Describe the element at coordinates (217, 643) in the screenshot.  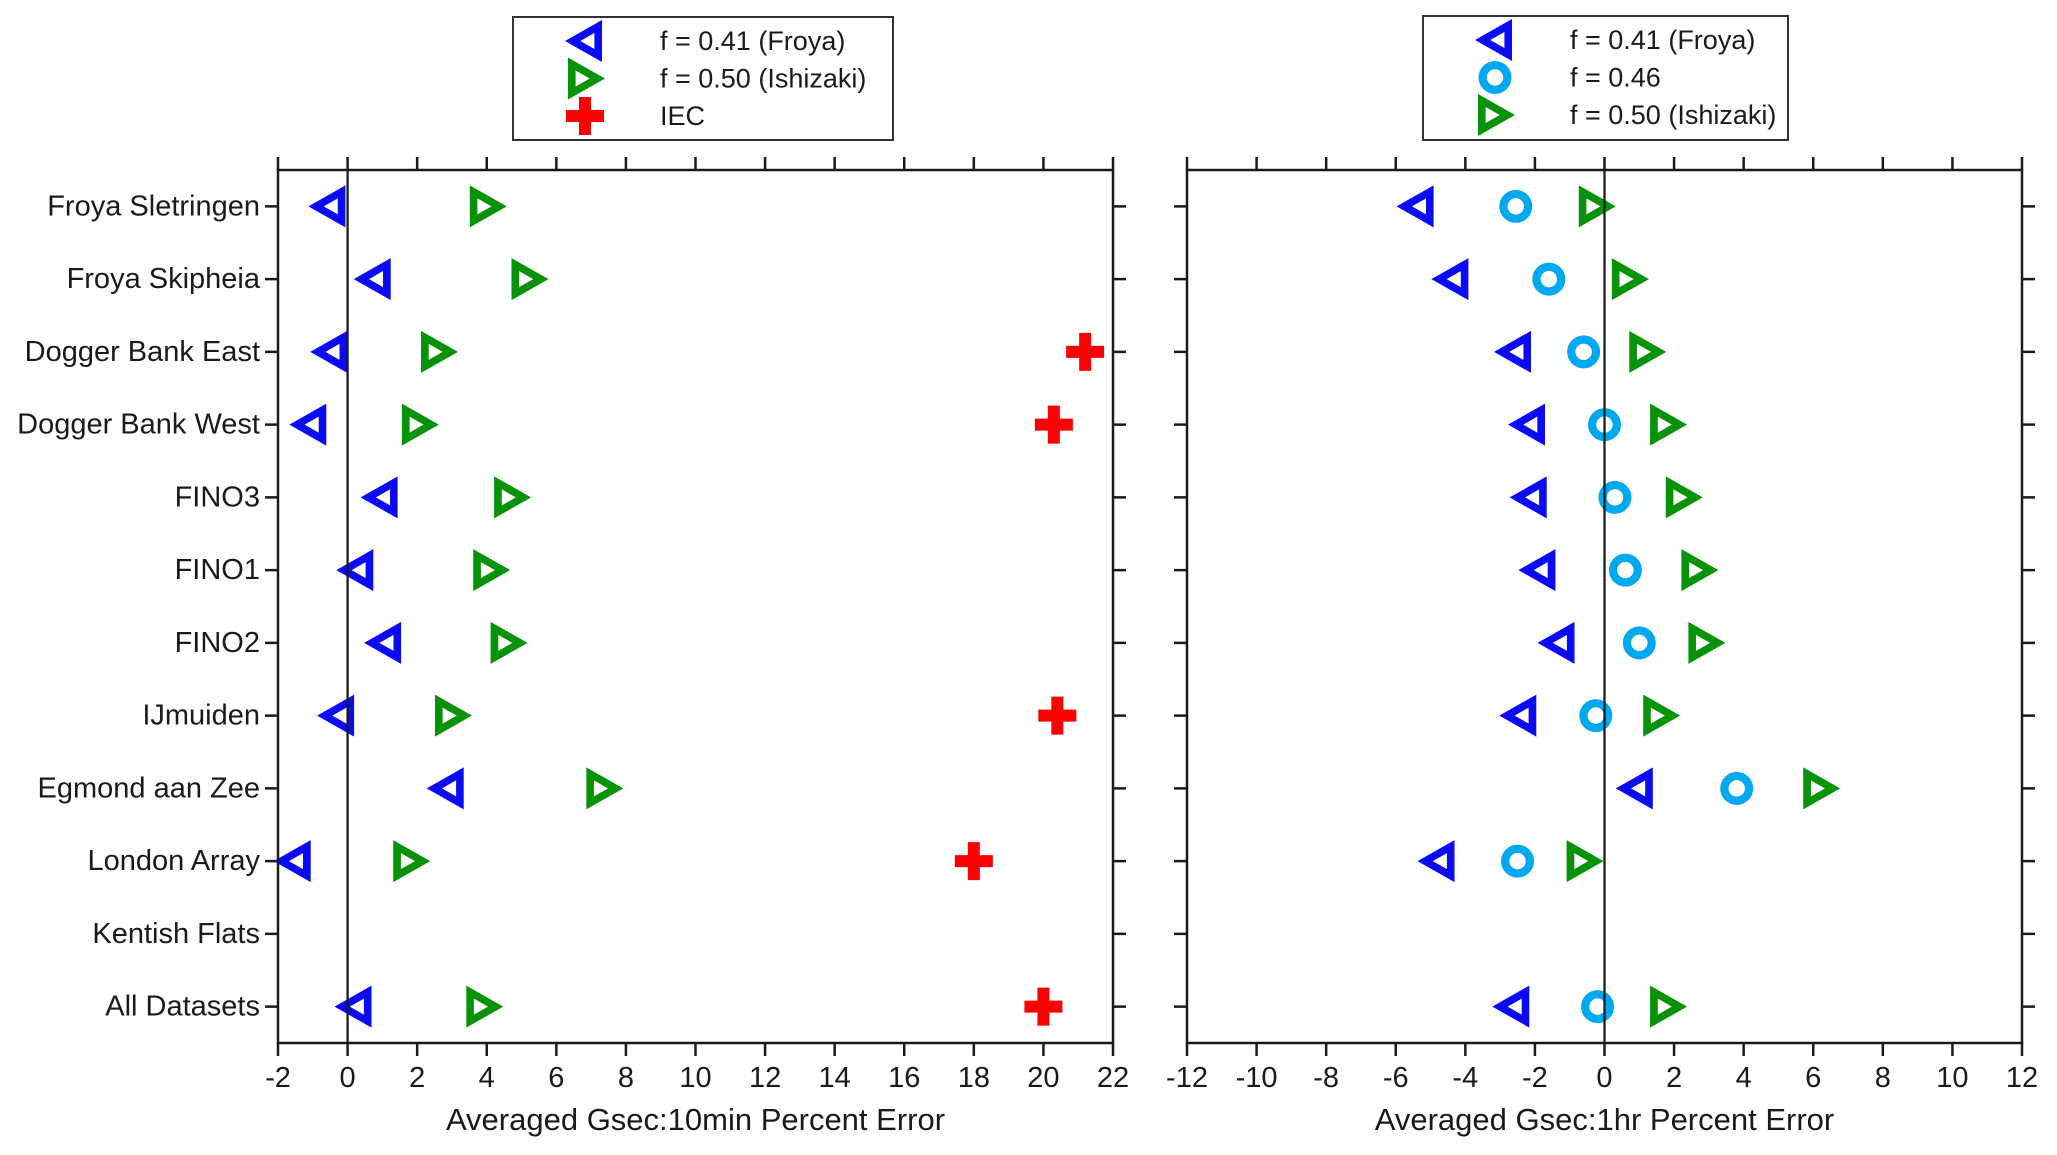
I see `category-label: FINO2` at that location.